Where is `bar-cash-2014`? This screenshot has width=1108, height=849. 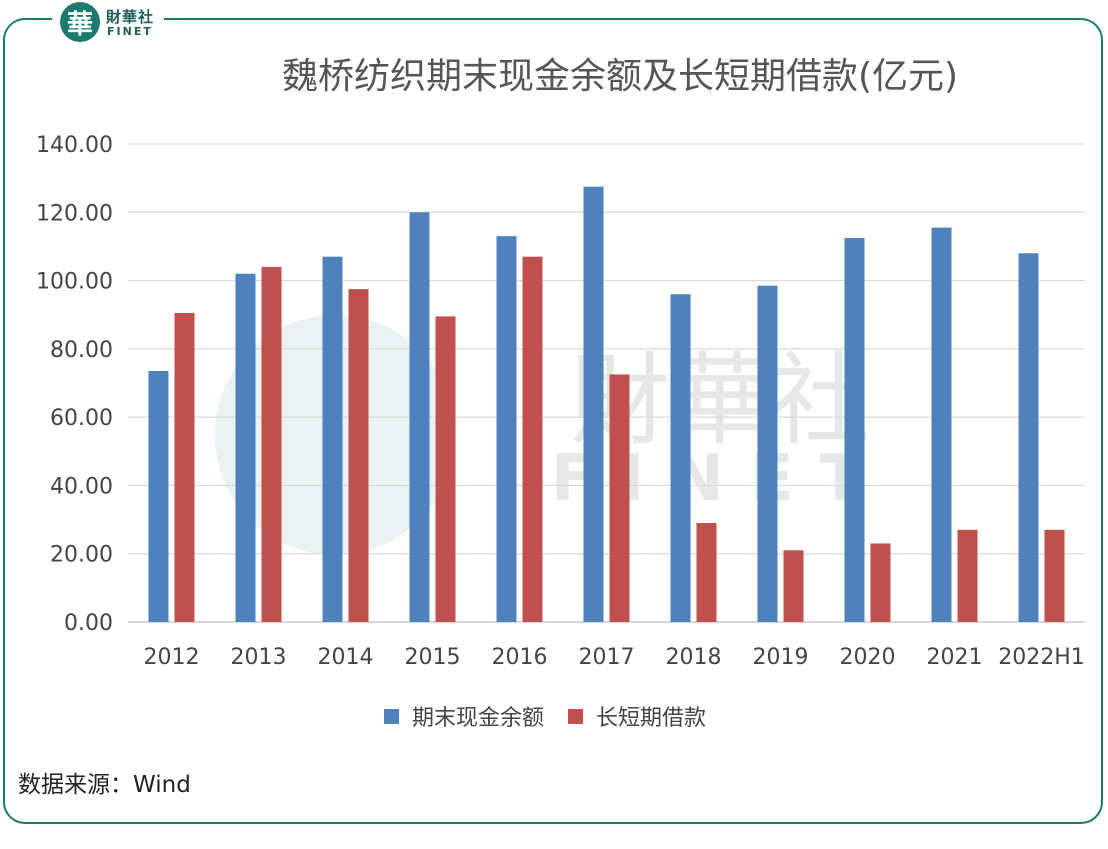
bar-cash-2014 is located at coordinates (332, 439).